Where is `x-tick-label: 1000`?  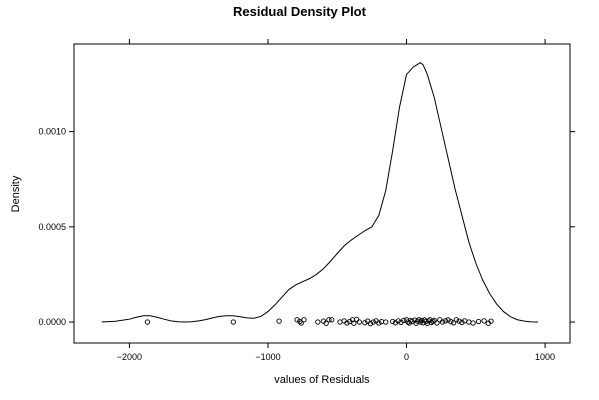
x-tick-label: 1000 is located at coordinates (545, 357).